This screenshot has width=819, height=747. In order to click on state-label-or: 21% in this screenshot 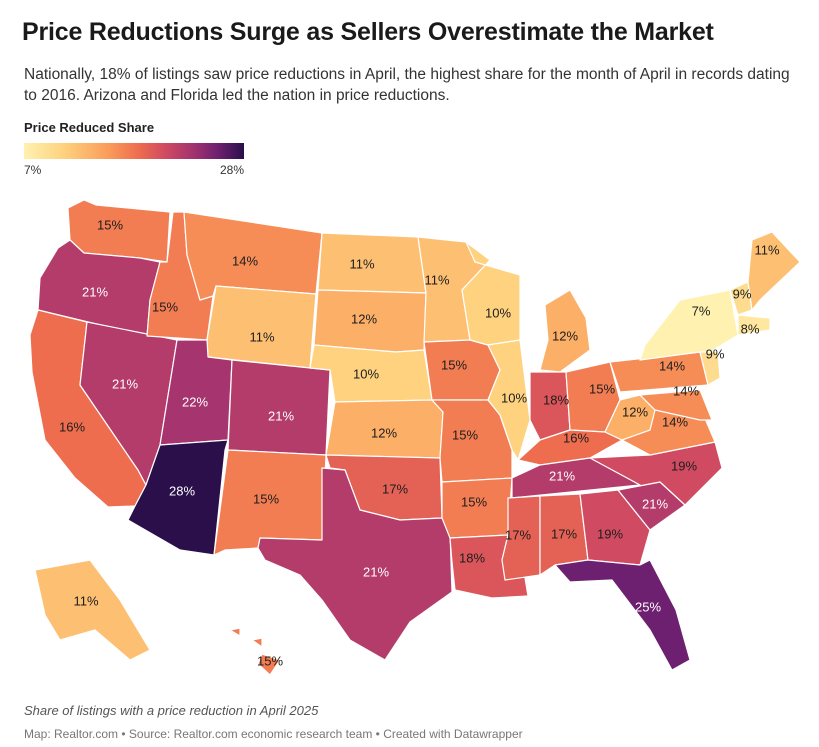, I will do `click(95, 291)`.